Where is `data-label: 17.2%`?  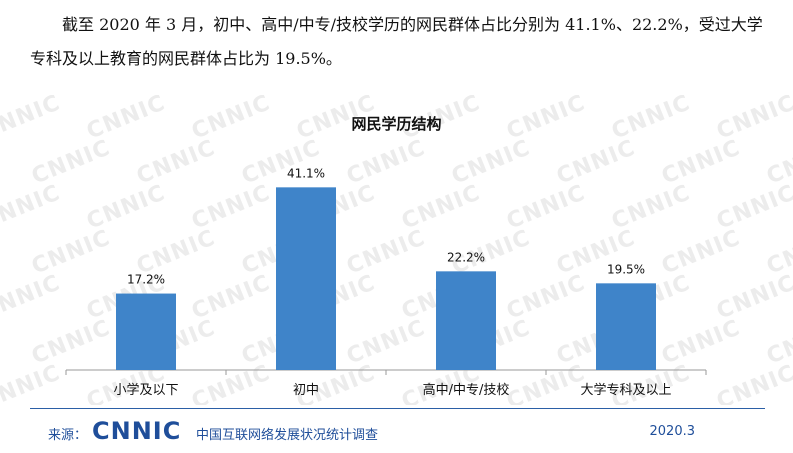
data-label: 17.2% is located at coordinates (146, 280).